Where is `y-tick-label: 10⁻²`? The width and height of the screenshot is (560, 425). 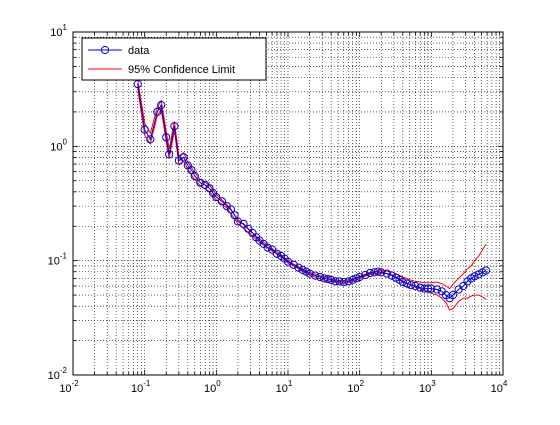
y-tick-label: 10⁻² is located at coordinates (58, 374).